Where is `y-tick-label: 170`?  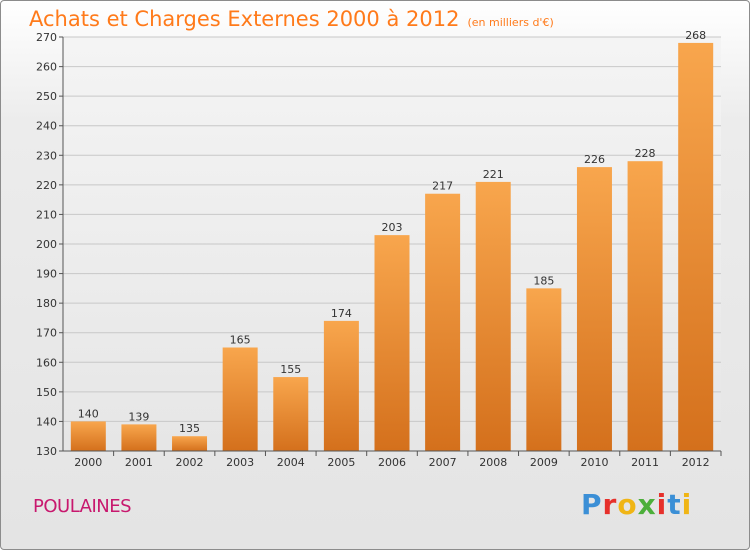 y-tick-label: 170 is located at coordinates (46, 333).